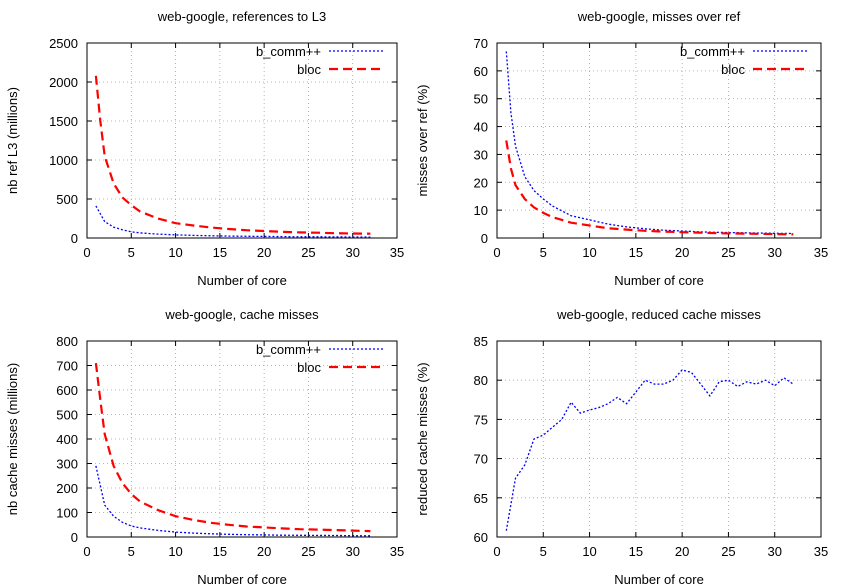 Image resolution: width=844 pixels, height=588 pixels. I want to click on y-tick-label: 75, so click(481, 419).